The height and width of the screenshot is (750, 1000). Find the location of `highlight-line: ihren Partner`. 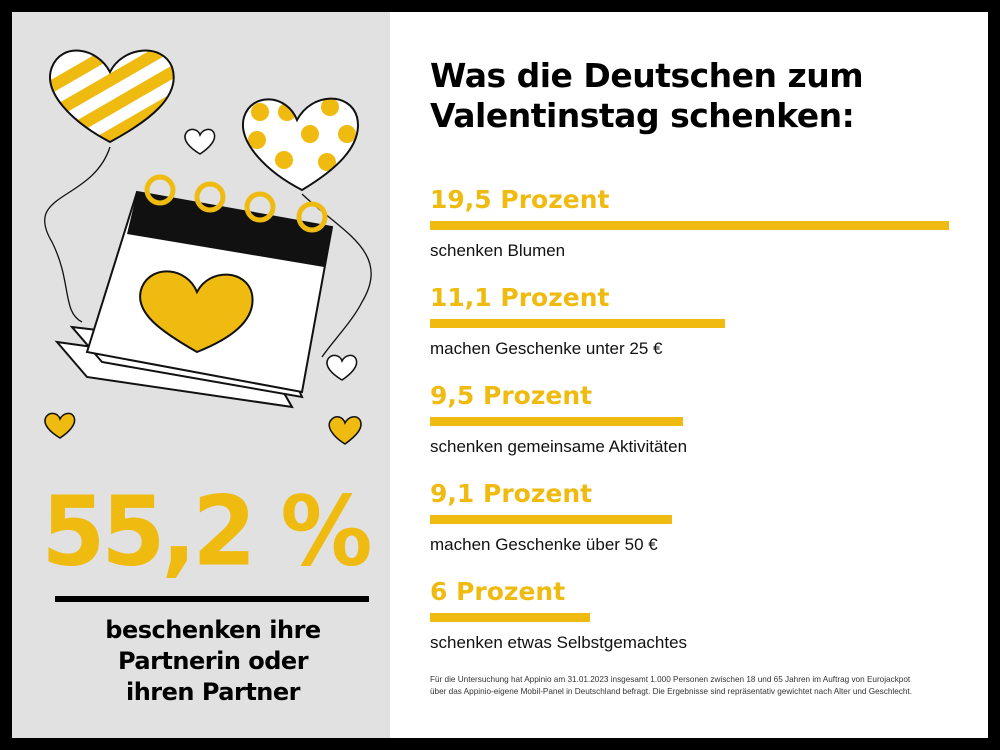

highlight-line: ihren Partner is located at coordinates (213, 692).